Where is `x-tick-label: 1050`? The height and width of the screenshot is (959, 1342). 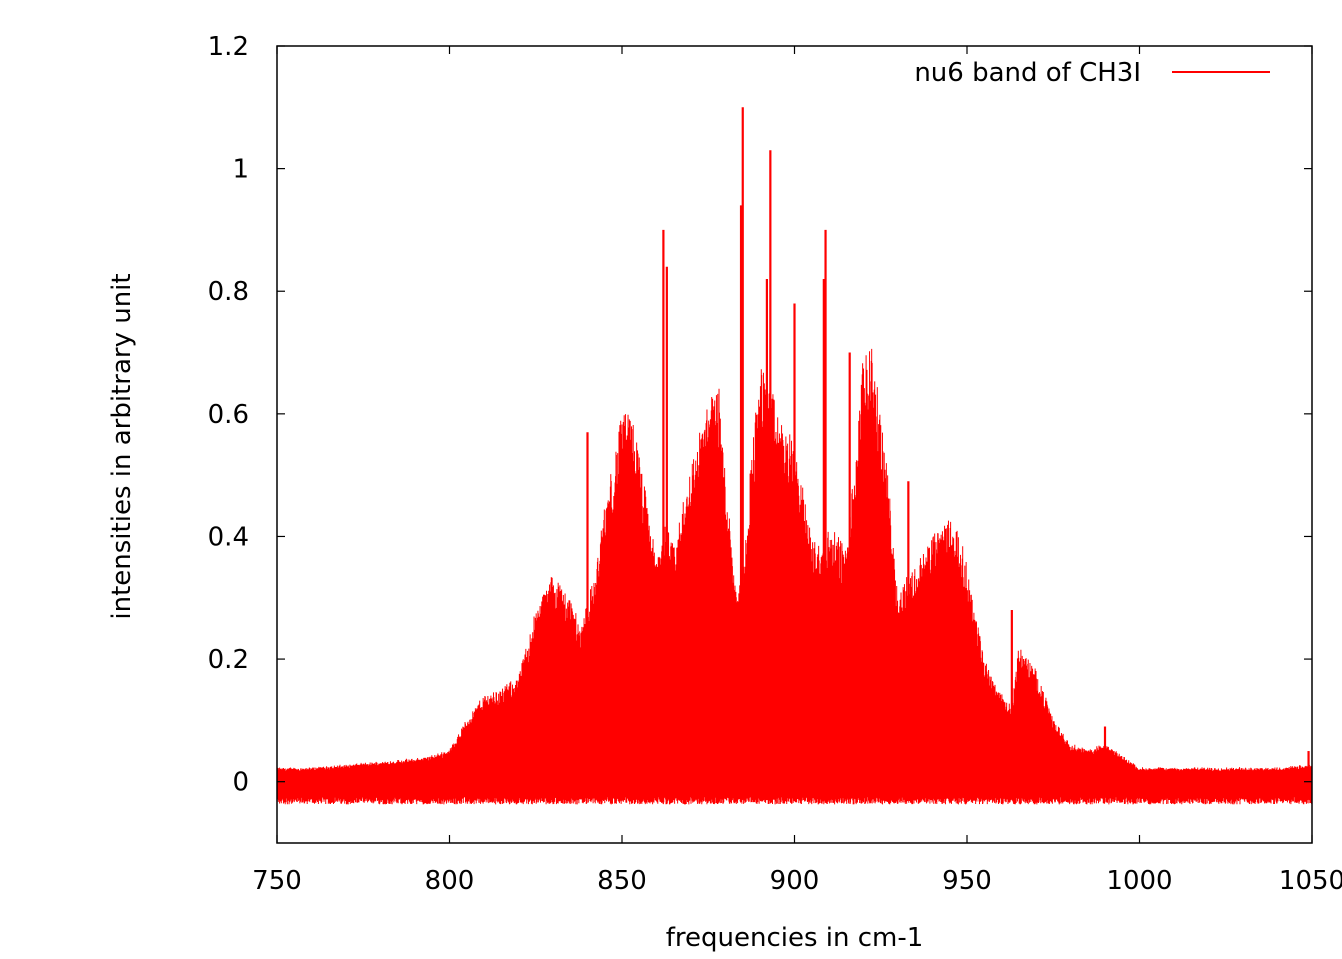
x-tick-label: 1050 is located at coordinates (1310, 881).